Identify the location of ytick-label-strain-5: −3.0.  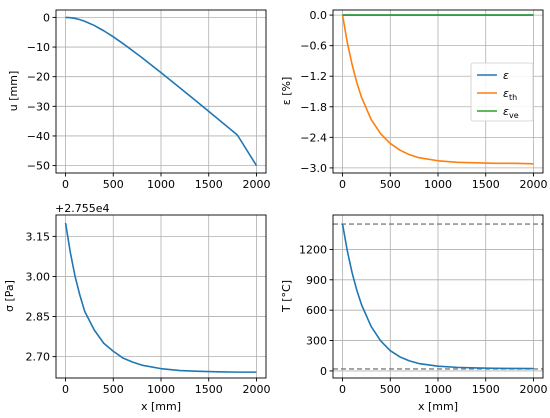
(313, 168).